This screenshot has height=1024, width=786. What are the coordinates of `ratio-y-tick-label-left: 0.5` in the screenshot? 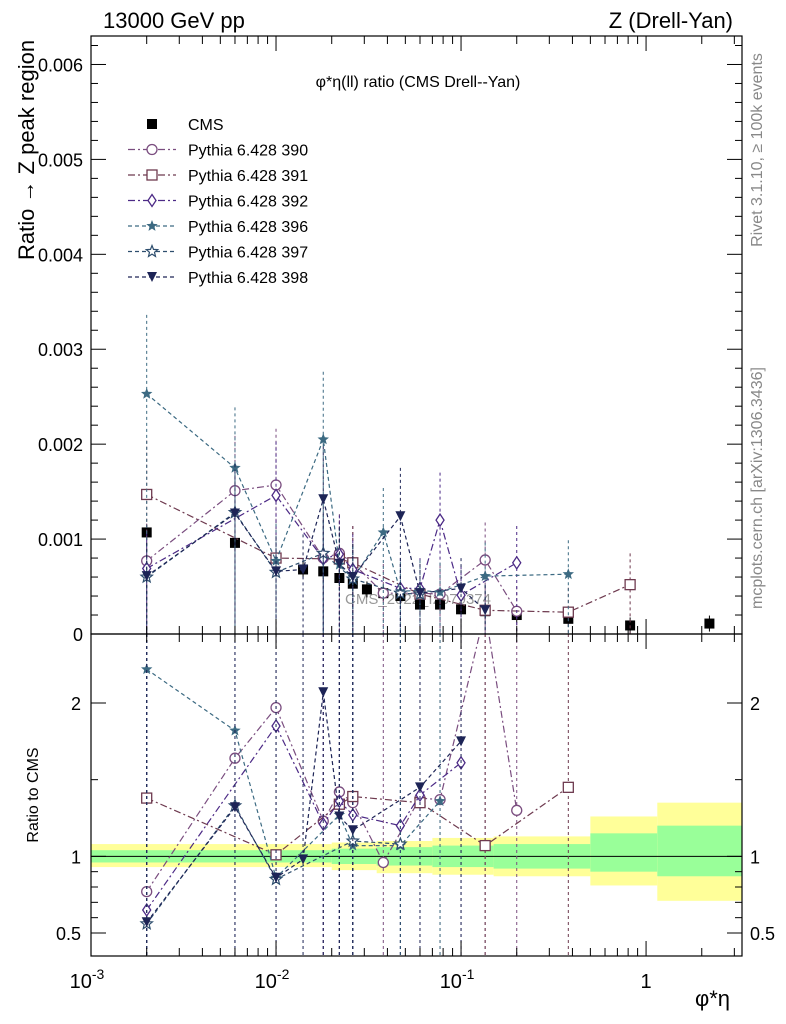 It's located at (68, 934).